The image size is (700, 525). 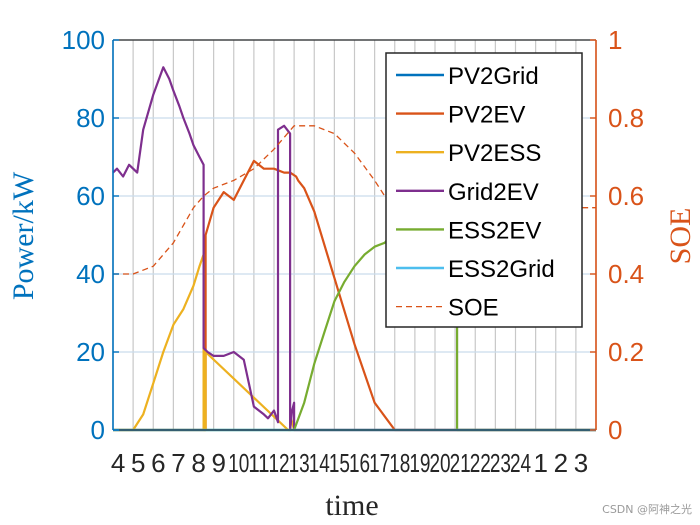 I want to click on x-tick-label: 21, so click(x=460, y=463).